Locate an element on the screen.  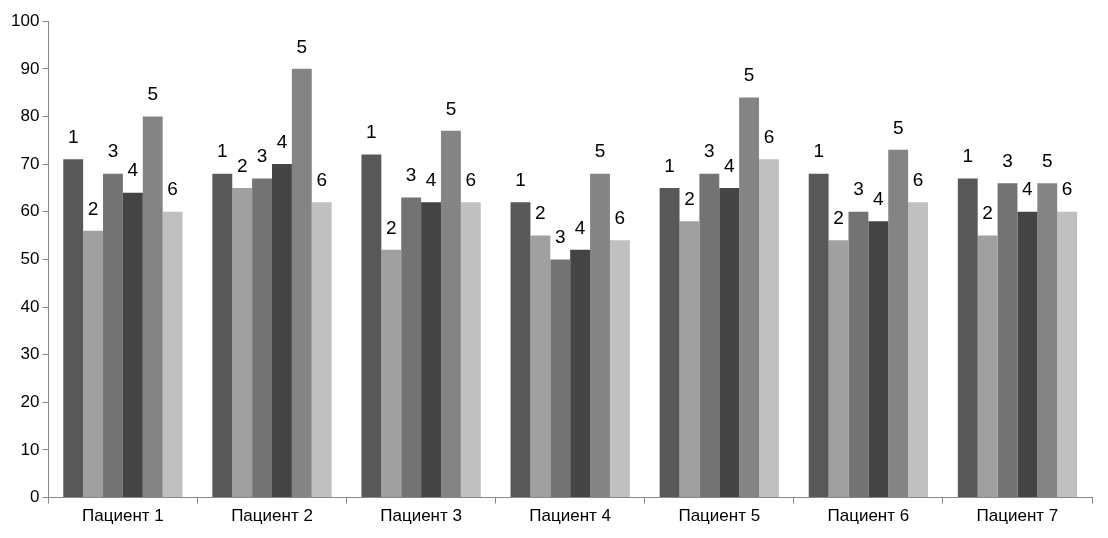
x-tick-label: Пациент 1 is located at coordinates (123, 516).